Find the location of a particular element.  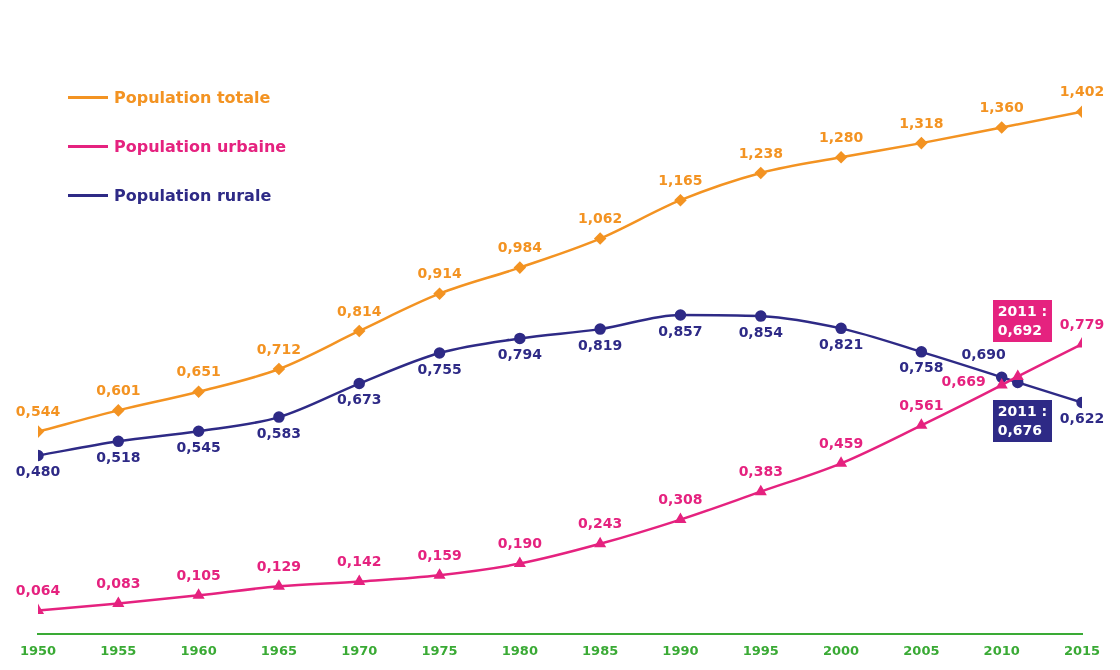

legend-label: Population rurale is located at coordinates (193, 195).